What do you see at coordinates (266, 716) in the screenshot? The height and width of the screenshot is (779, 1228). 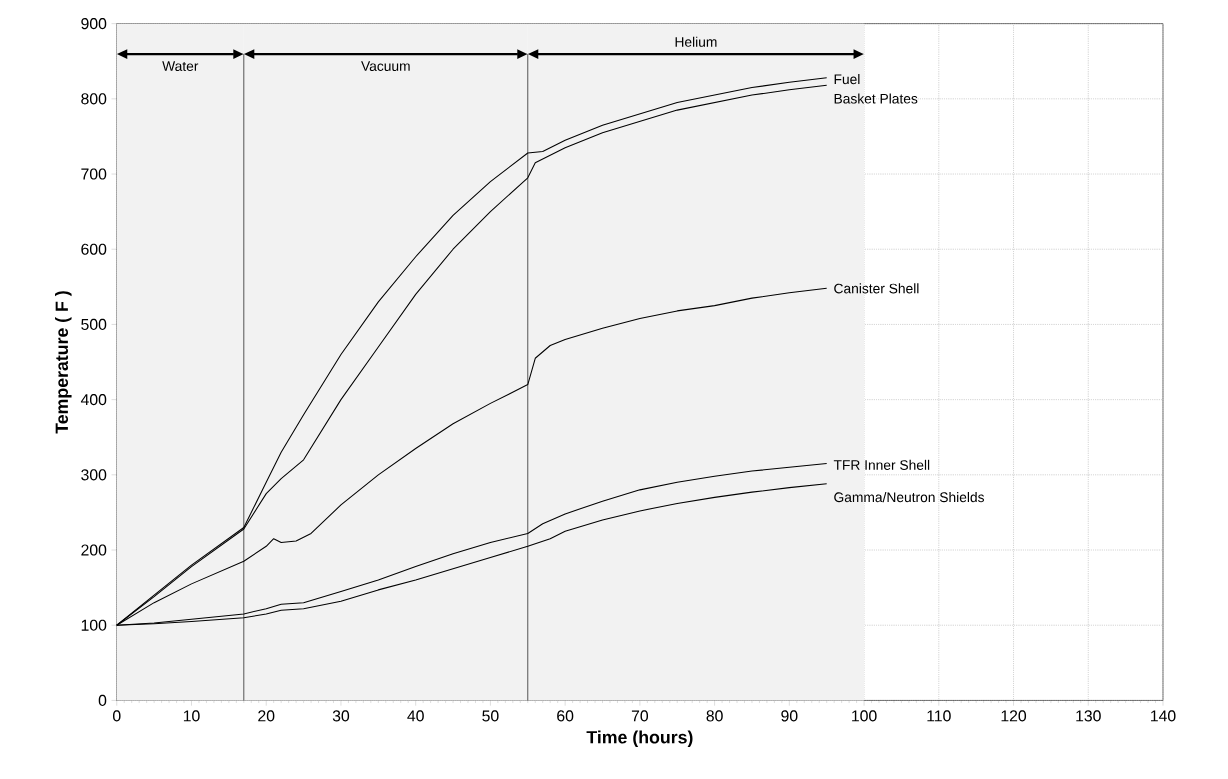 I see `x-tick-label: 20` at bounding box center [266, 716].